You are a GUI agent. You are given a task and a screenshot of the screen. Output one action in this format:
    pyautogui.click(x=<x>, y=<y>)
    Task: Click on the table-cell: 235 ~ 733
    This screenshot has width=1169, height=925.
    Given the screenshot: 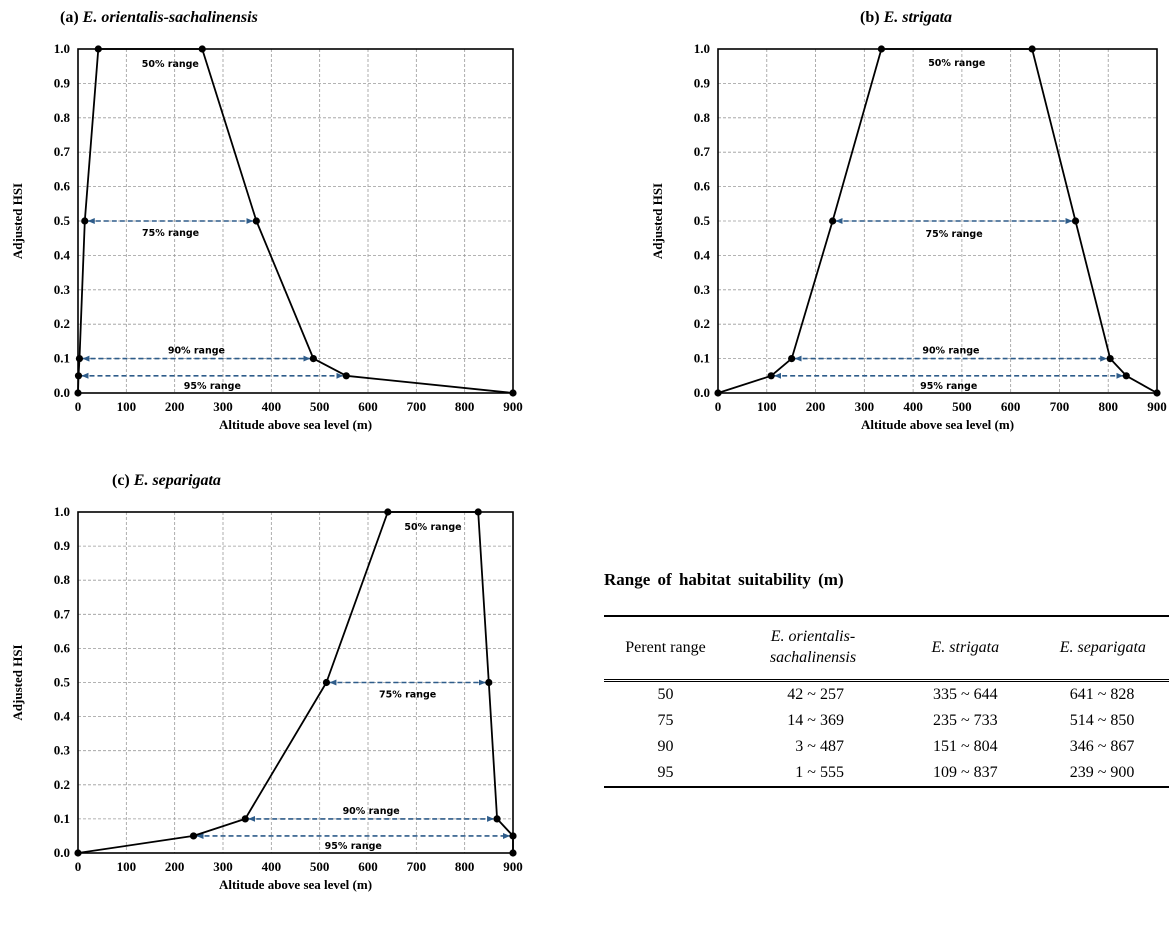 What is the action you would take?
    pyautogui.click(x=965, y=720)
    